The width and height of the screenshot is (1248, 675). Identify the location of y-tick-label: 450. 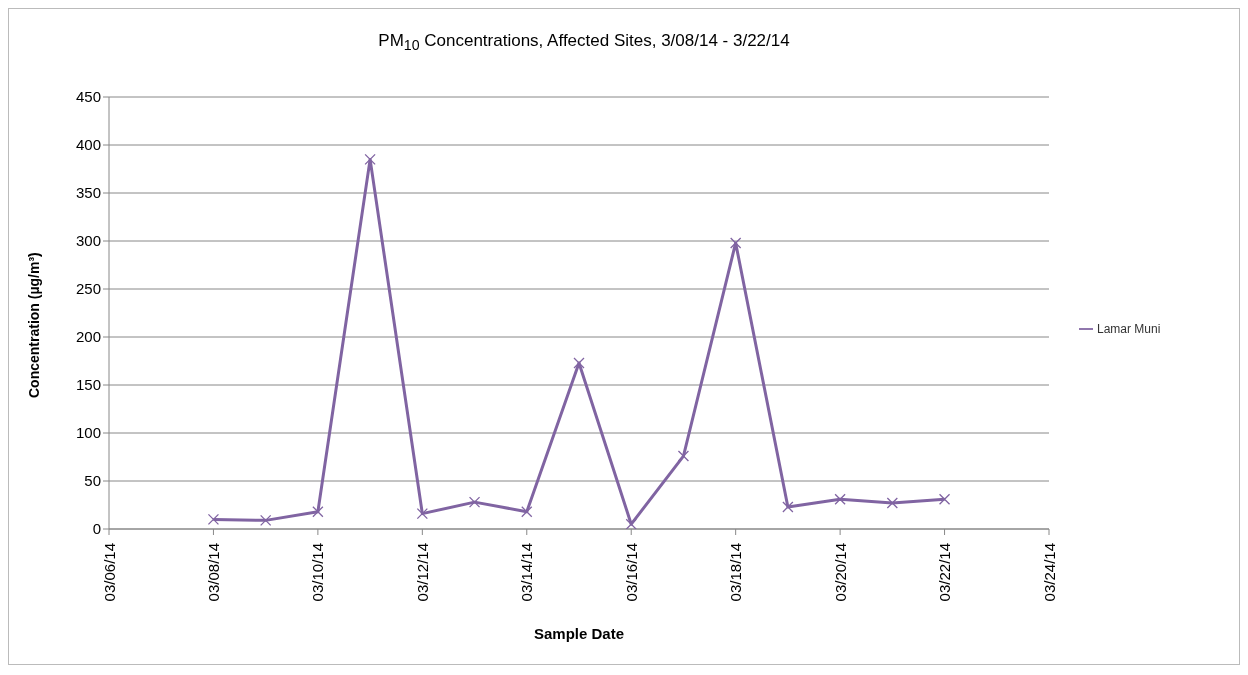
(88, 97).